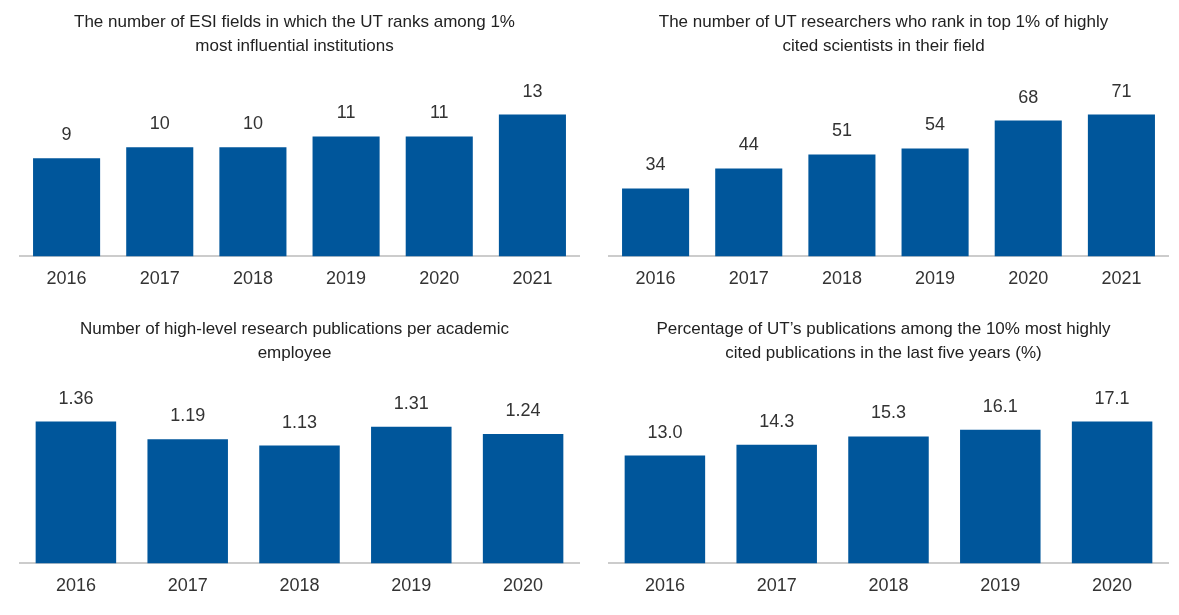  Describe the element at coordinates (888, 412) in the screenshot. I see `data-label: 15.3` at that location.